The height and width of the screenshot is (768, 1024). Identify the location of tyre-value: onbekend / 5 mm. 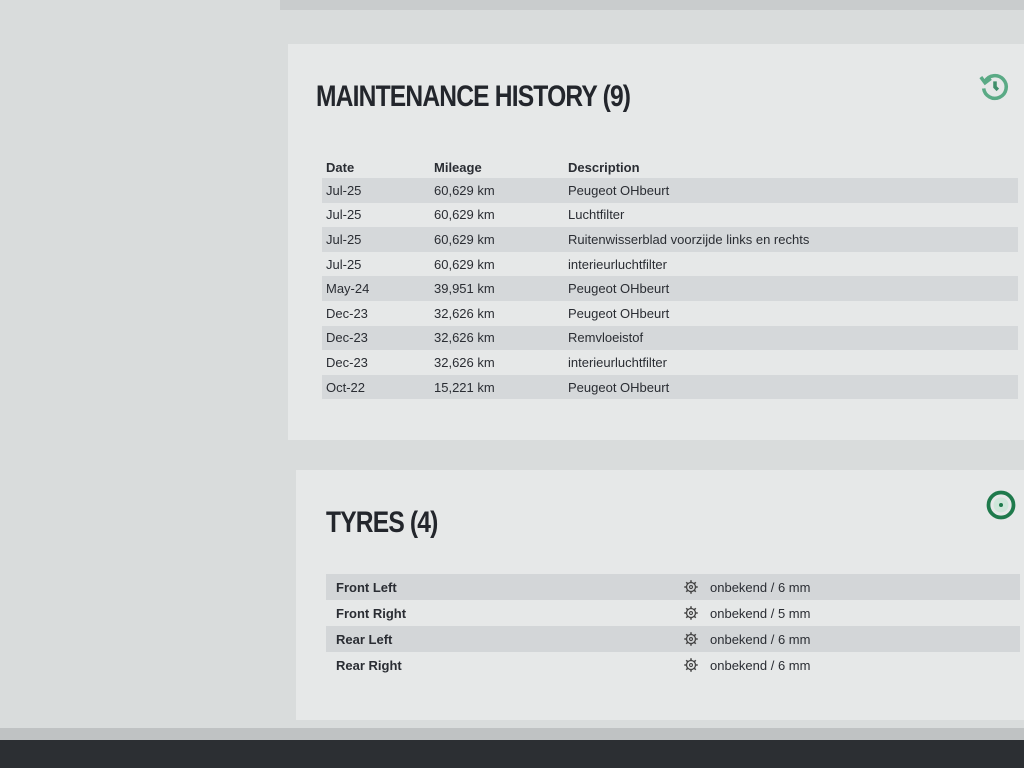
(760, 613).